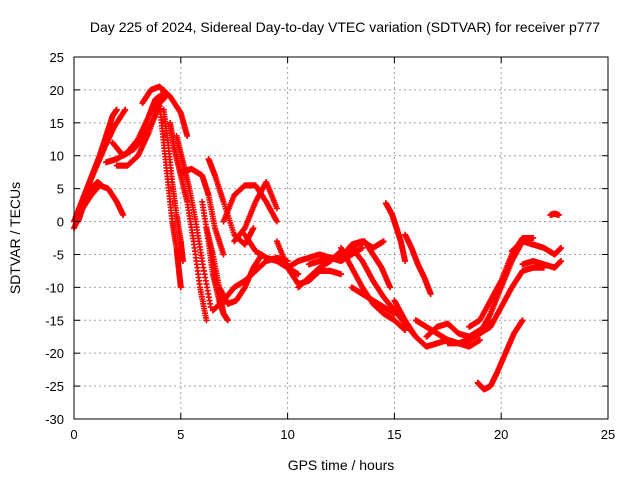 This screenshot has height=480, width=640. What do you see at coordinates (60, 189) in the screenshot?
I see `y-tick-label: 5` at bounding box center [60, 189].